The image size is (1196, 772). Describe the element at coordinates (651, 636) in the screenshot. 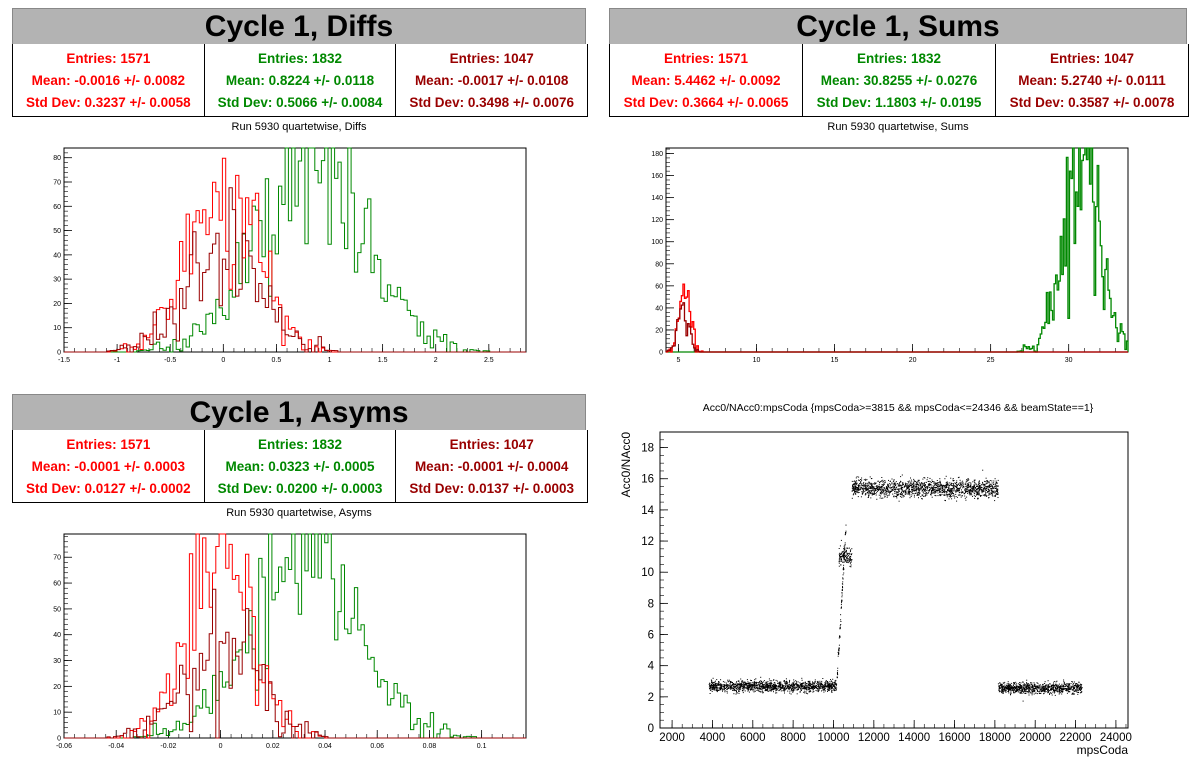

I see `y-tick-label: 6` at that location.